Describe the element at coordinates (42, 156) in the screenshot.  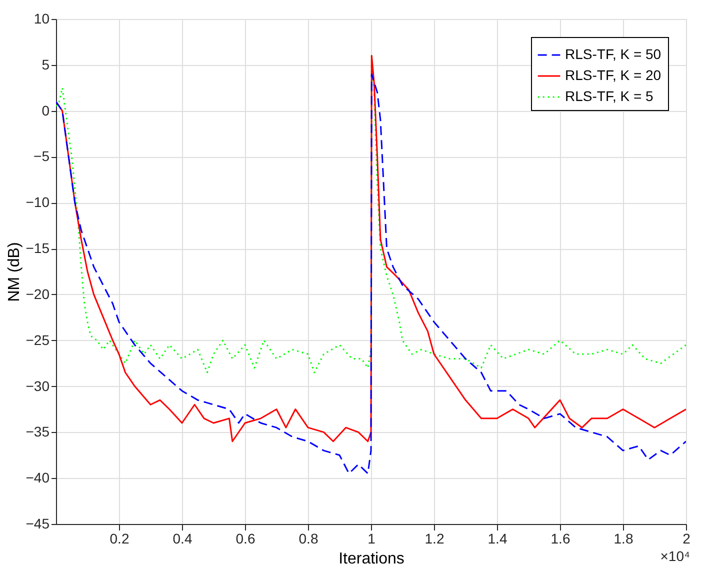
I see `y-tick-label: −5` at that location.